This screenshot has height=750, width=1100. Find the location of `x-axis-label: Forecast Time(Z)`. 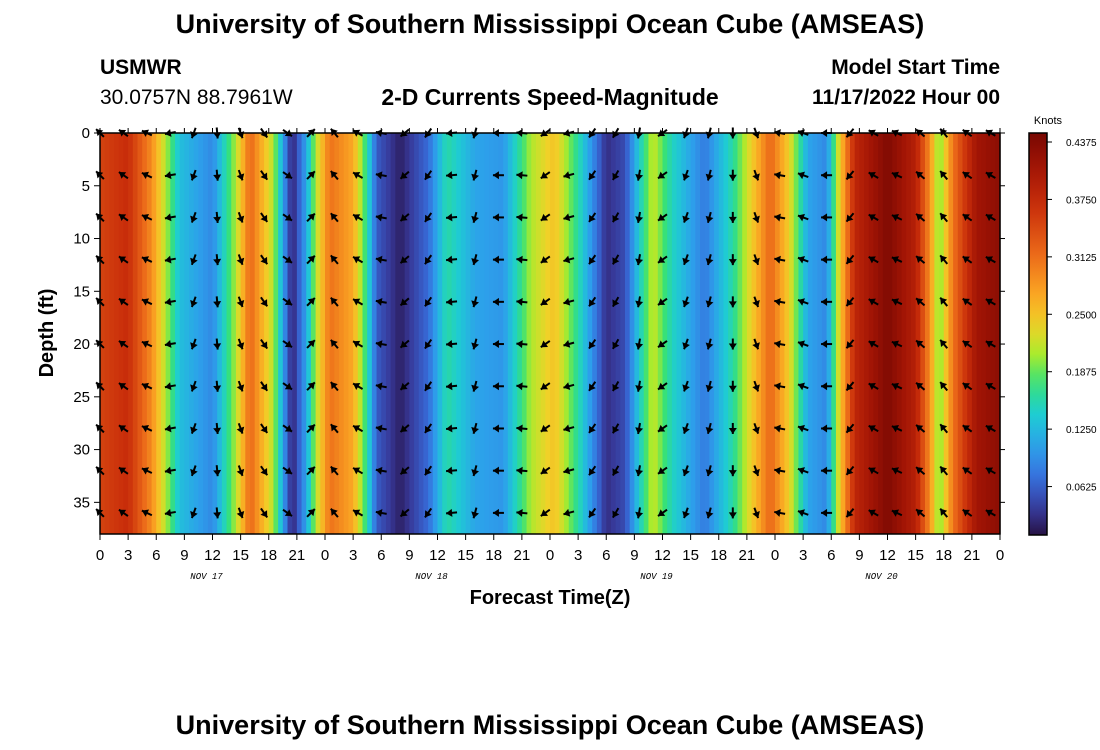

x-axis-label: Forecast Time(Z) is located at coordinates (550, 598).